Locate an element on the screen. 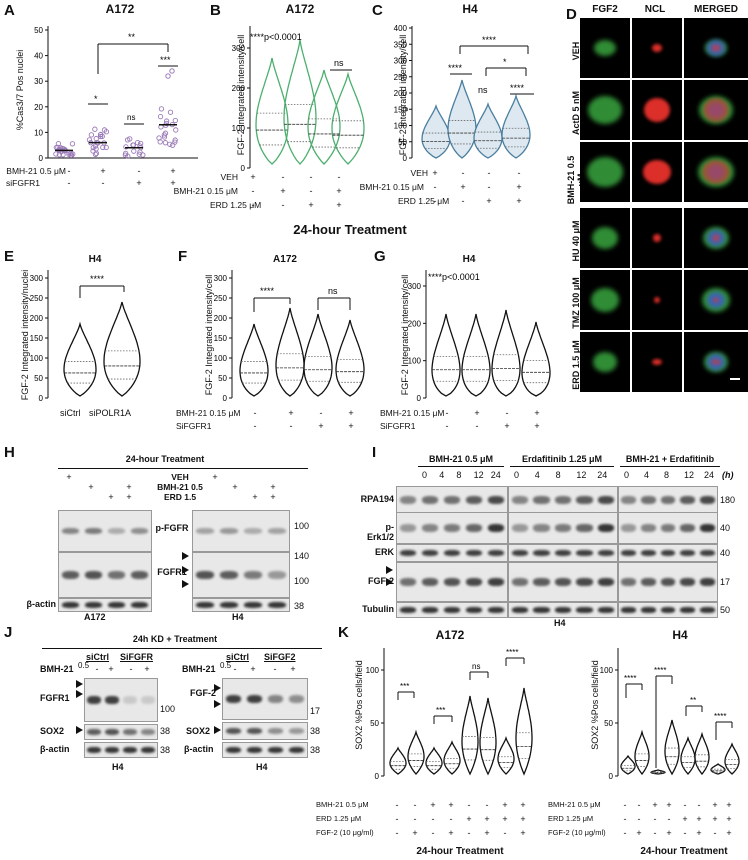 The width and height of the screenshot is (748, 860). panel-i-group-rule is located at coordinates (461, 466).